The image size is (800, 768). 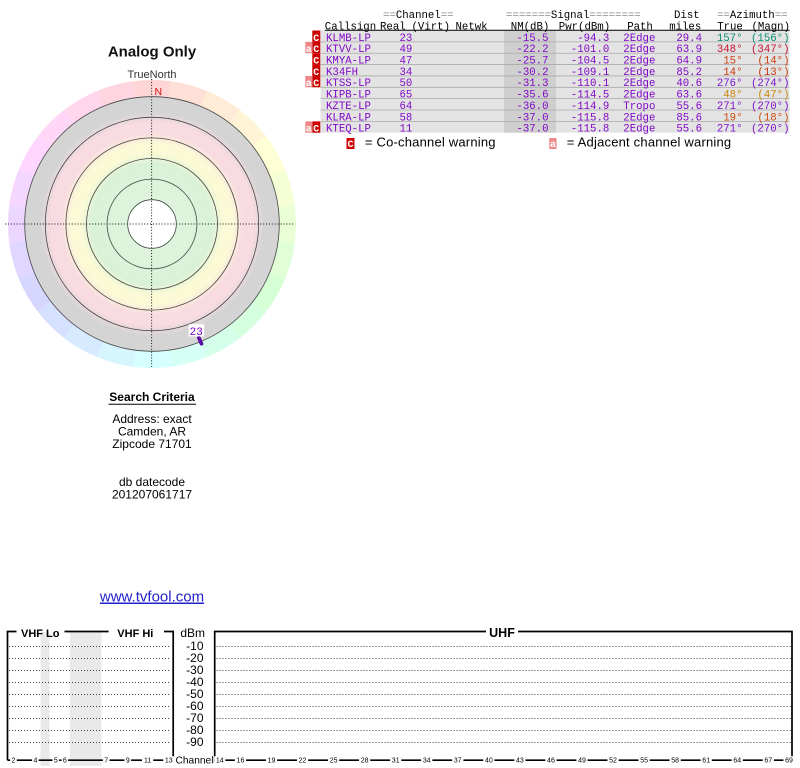 I want to click on svg-text: 40.6, so click(x=689, y=84).